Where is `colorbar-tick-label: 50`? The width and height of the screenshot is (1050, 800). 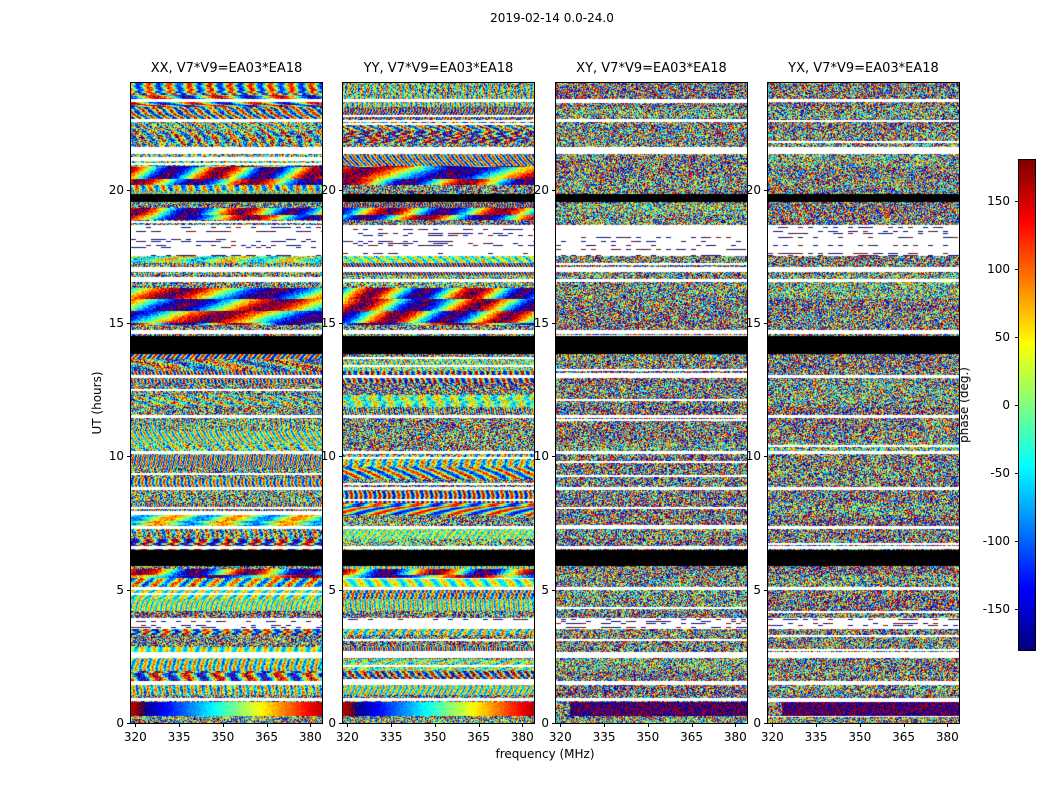
colorbar-tick-label: 50 is located at coordinates (1002, 336).